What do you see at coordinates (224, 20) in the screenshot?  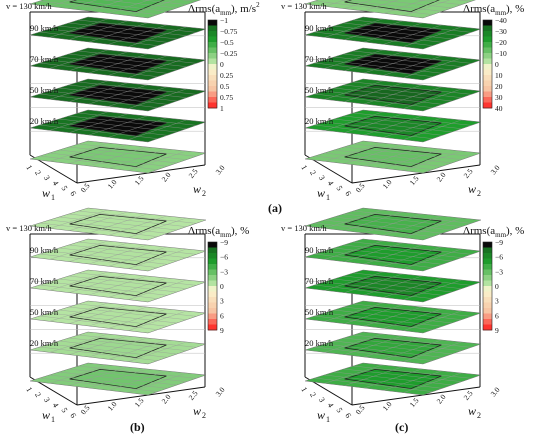 I see `colorbar-tick-label: −1` at bounding box center [224, 20].